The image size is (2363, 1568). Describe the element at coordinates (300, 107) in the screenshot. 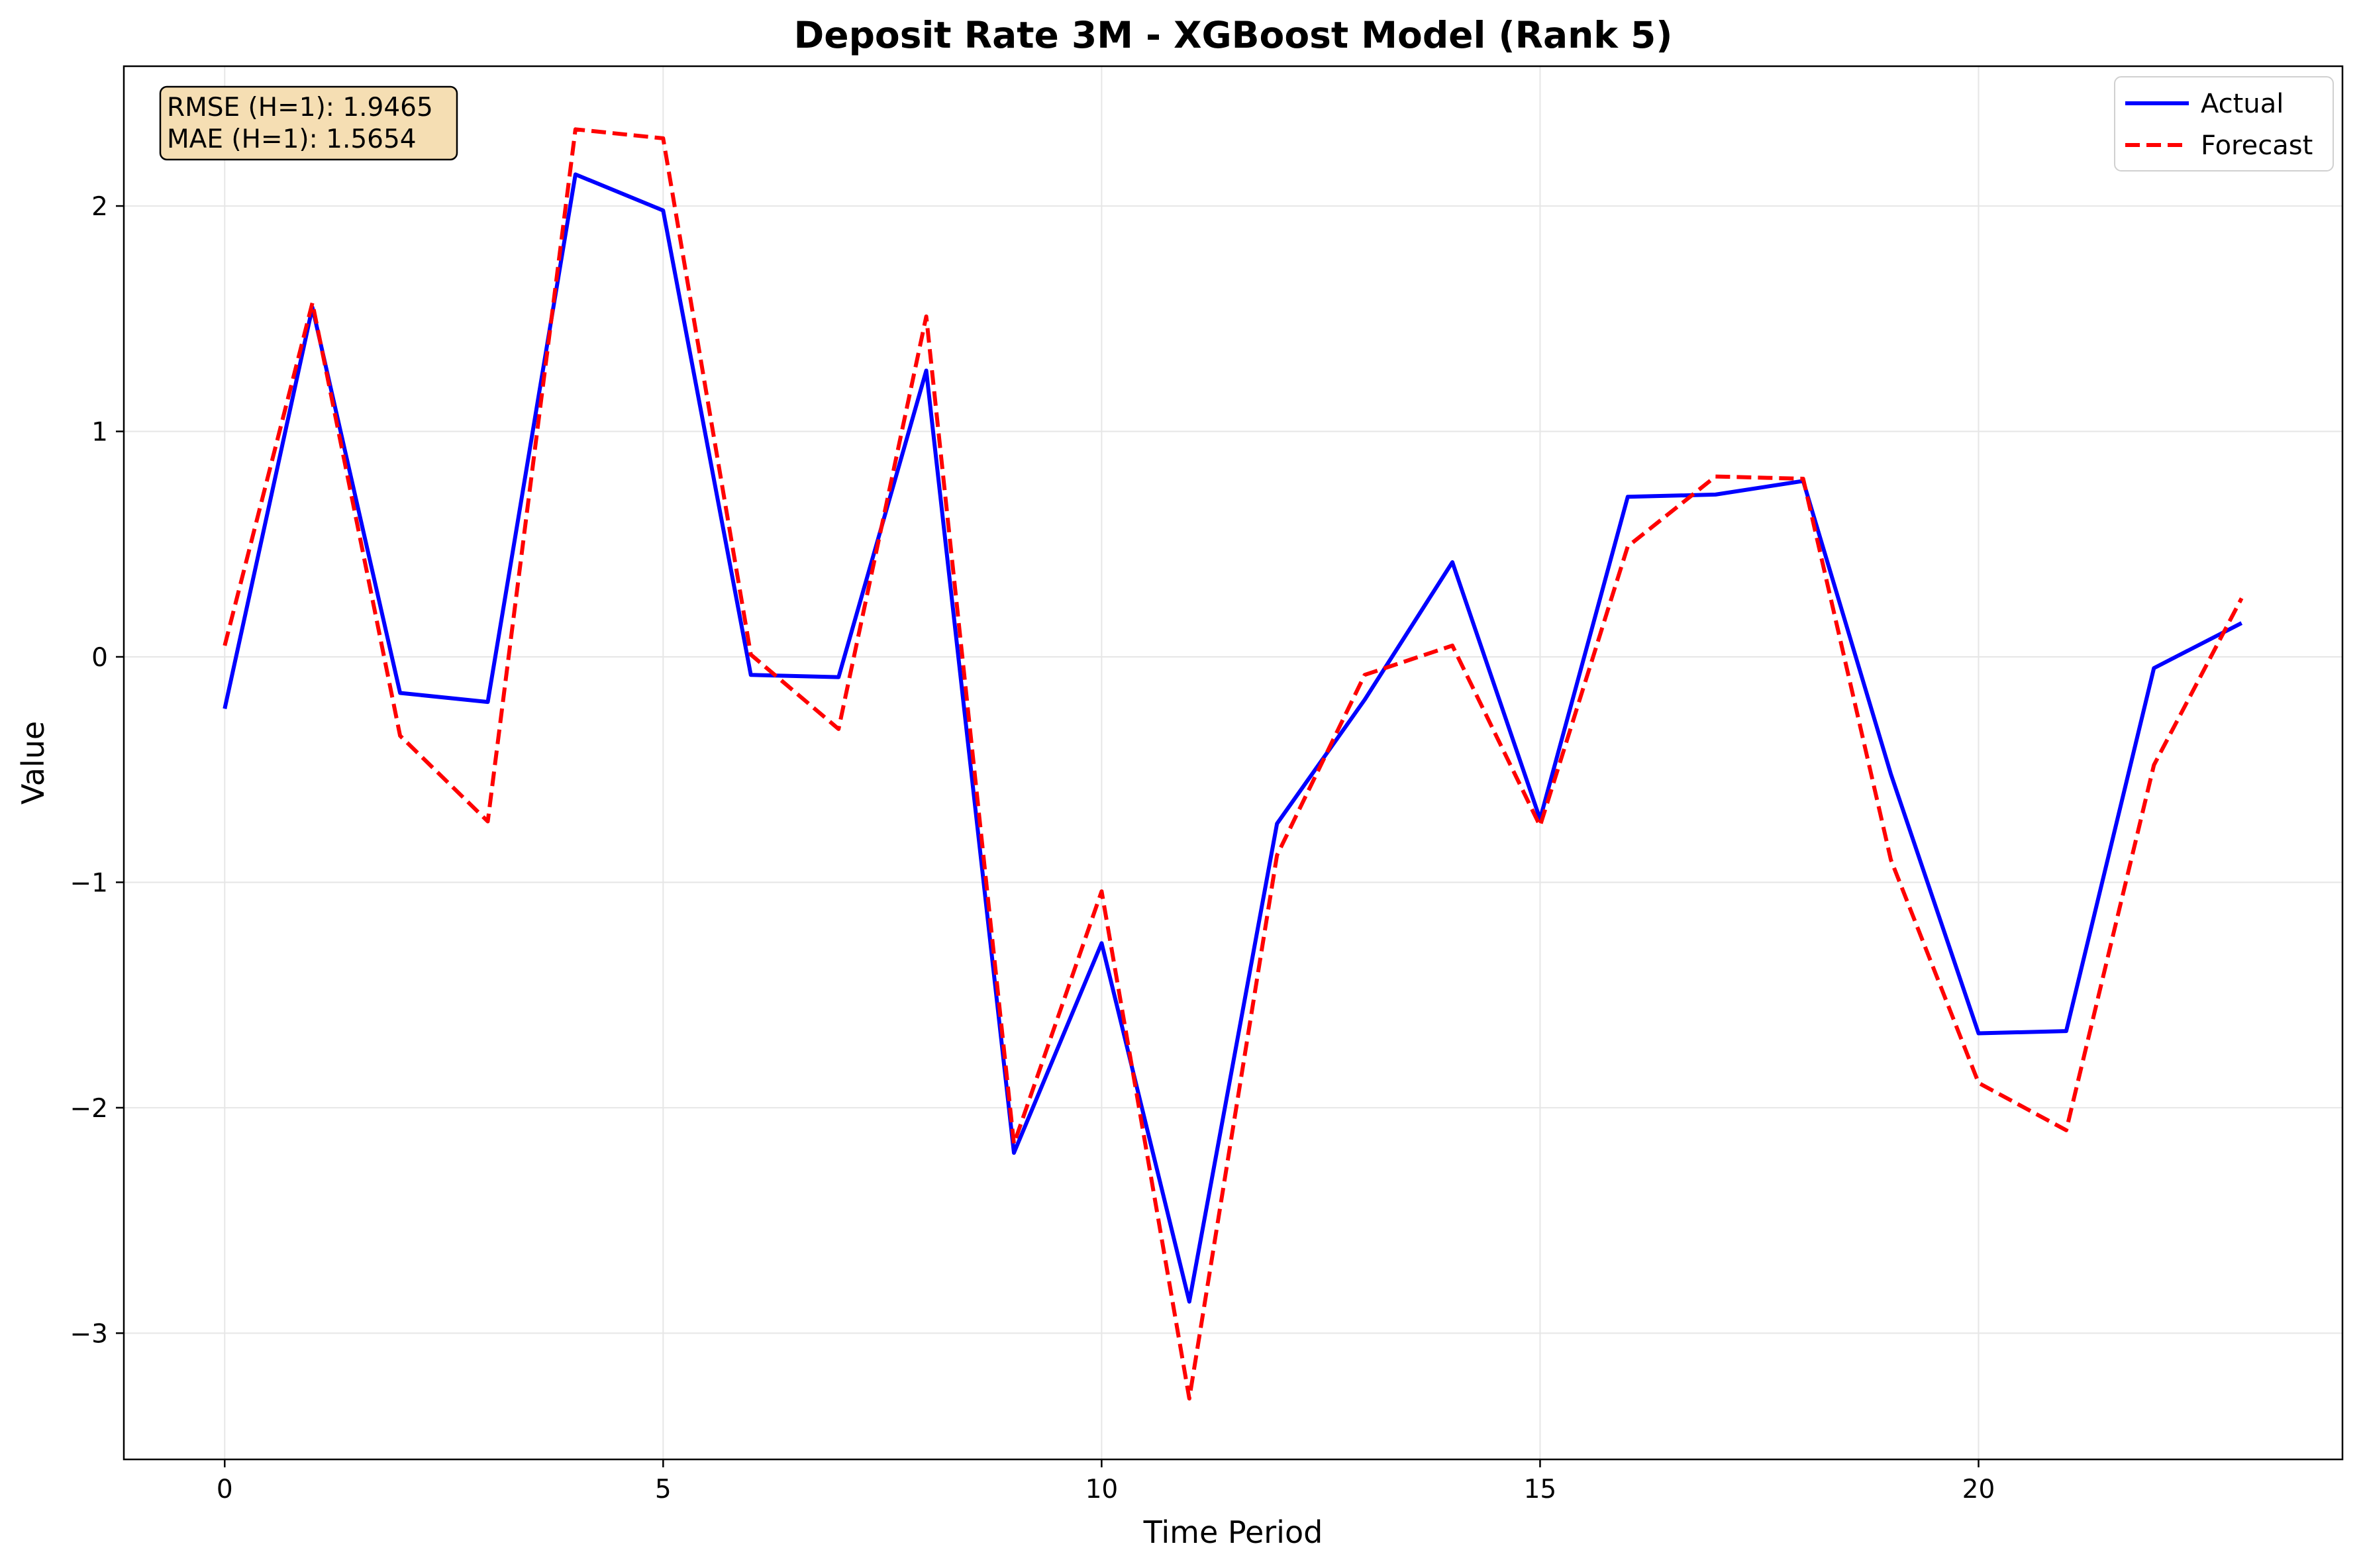

I see `rmse-text: RMSE (H=1): 1.9465` at that location.